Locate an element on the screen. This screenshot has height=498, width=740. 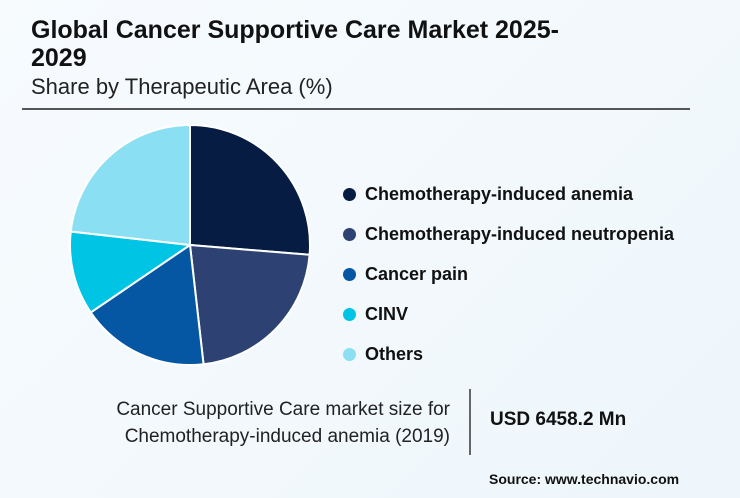
pie-slice-others is located at coordinates (130, 185).